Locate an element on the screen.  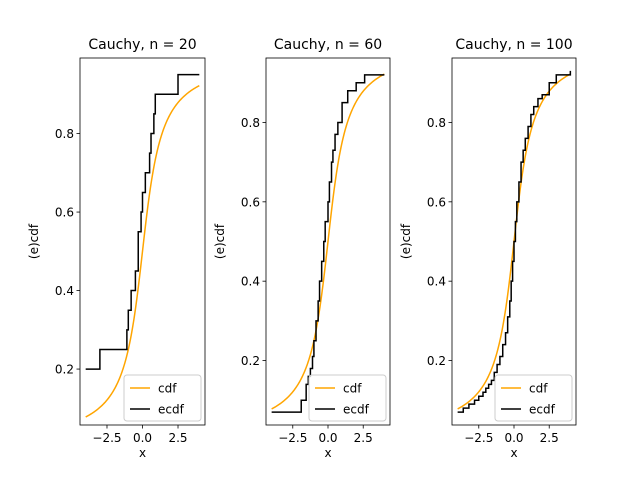
subplot-title: Cauchy, n = 60 is located at coordinates (328, 45).